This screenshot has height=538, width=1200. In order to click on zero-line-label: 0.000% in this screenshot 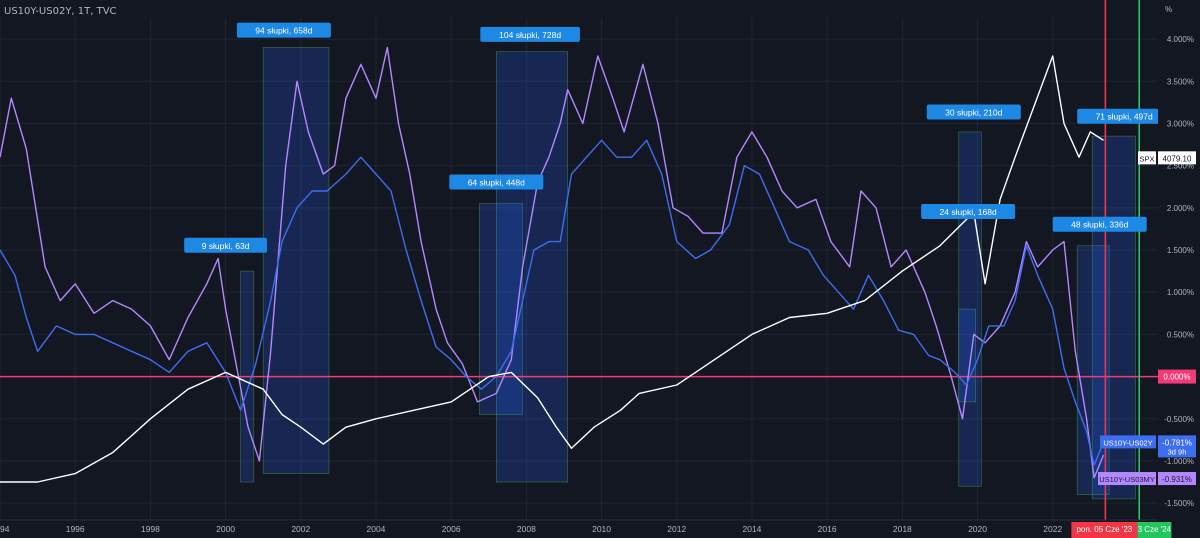, I will do `click(1176, 377)`.